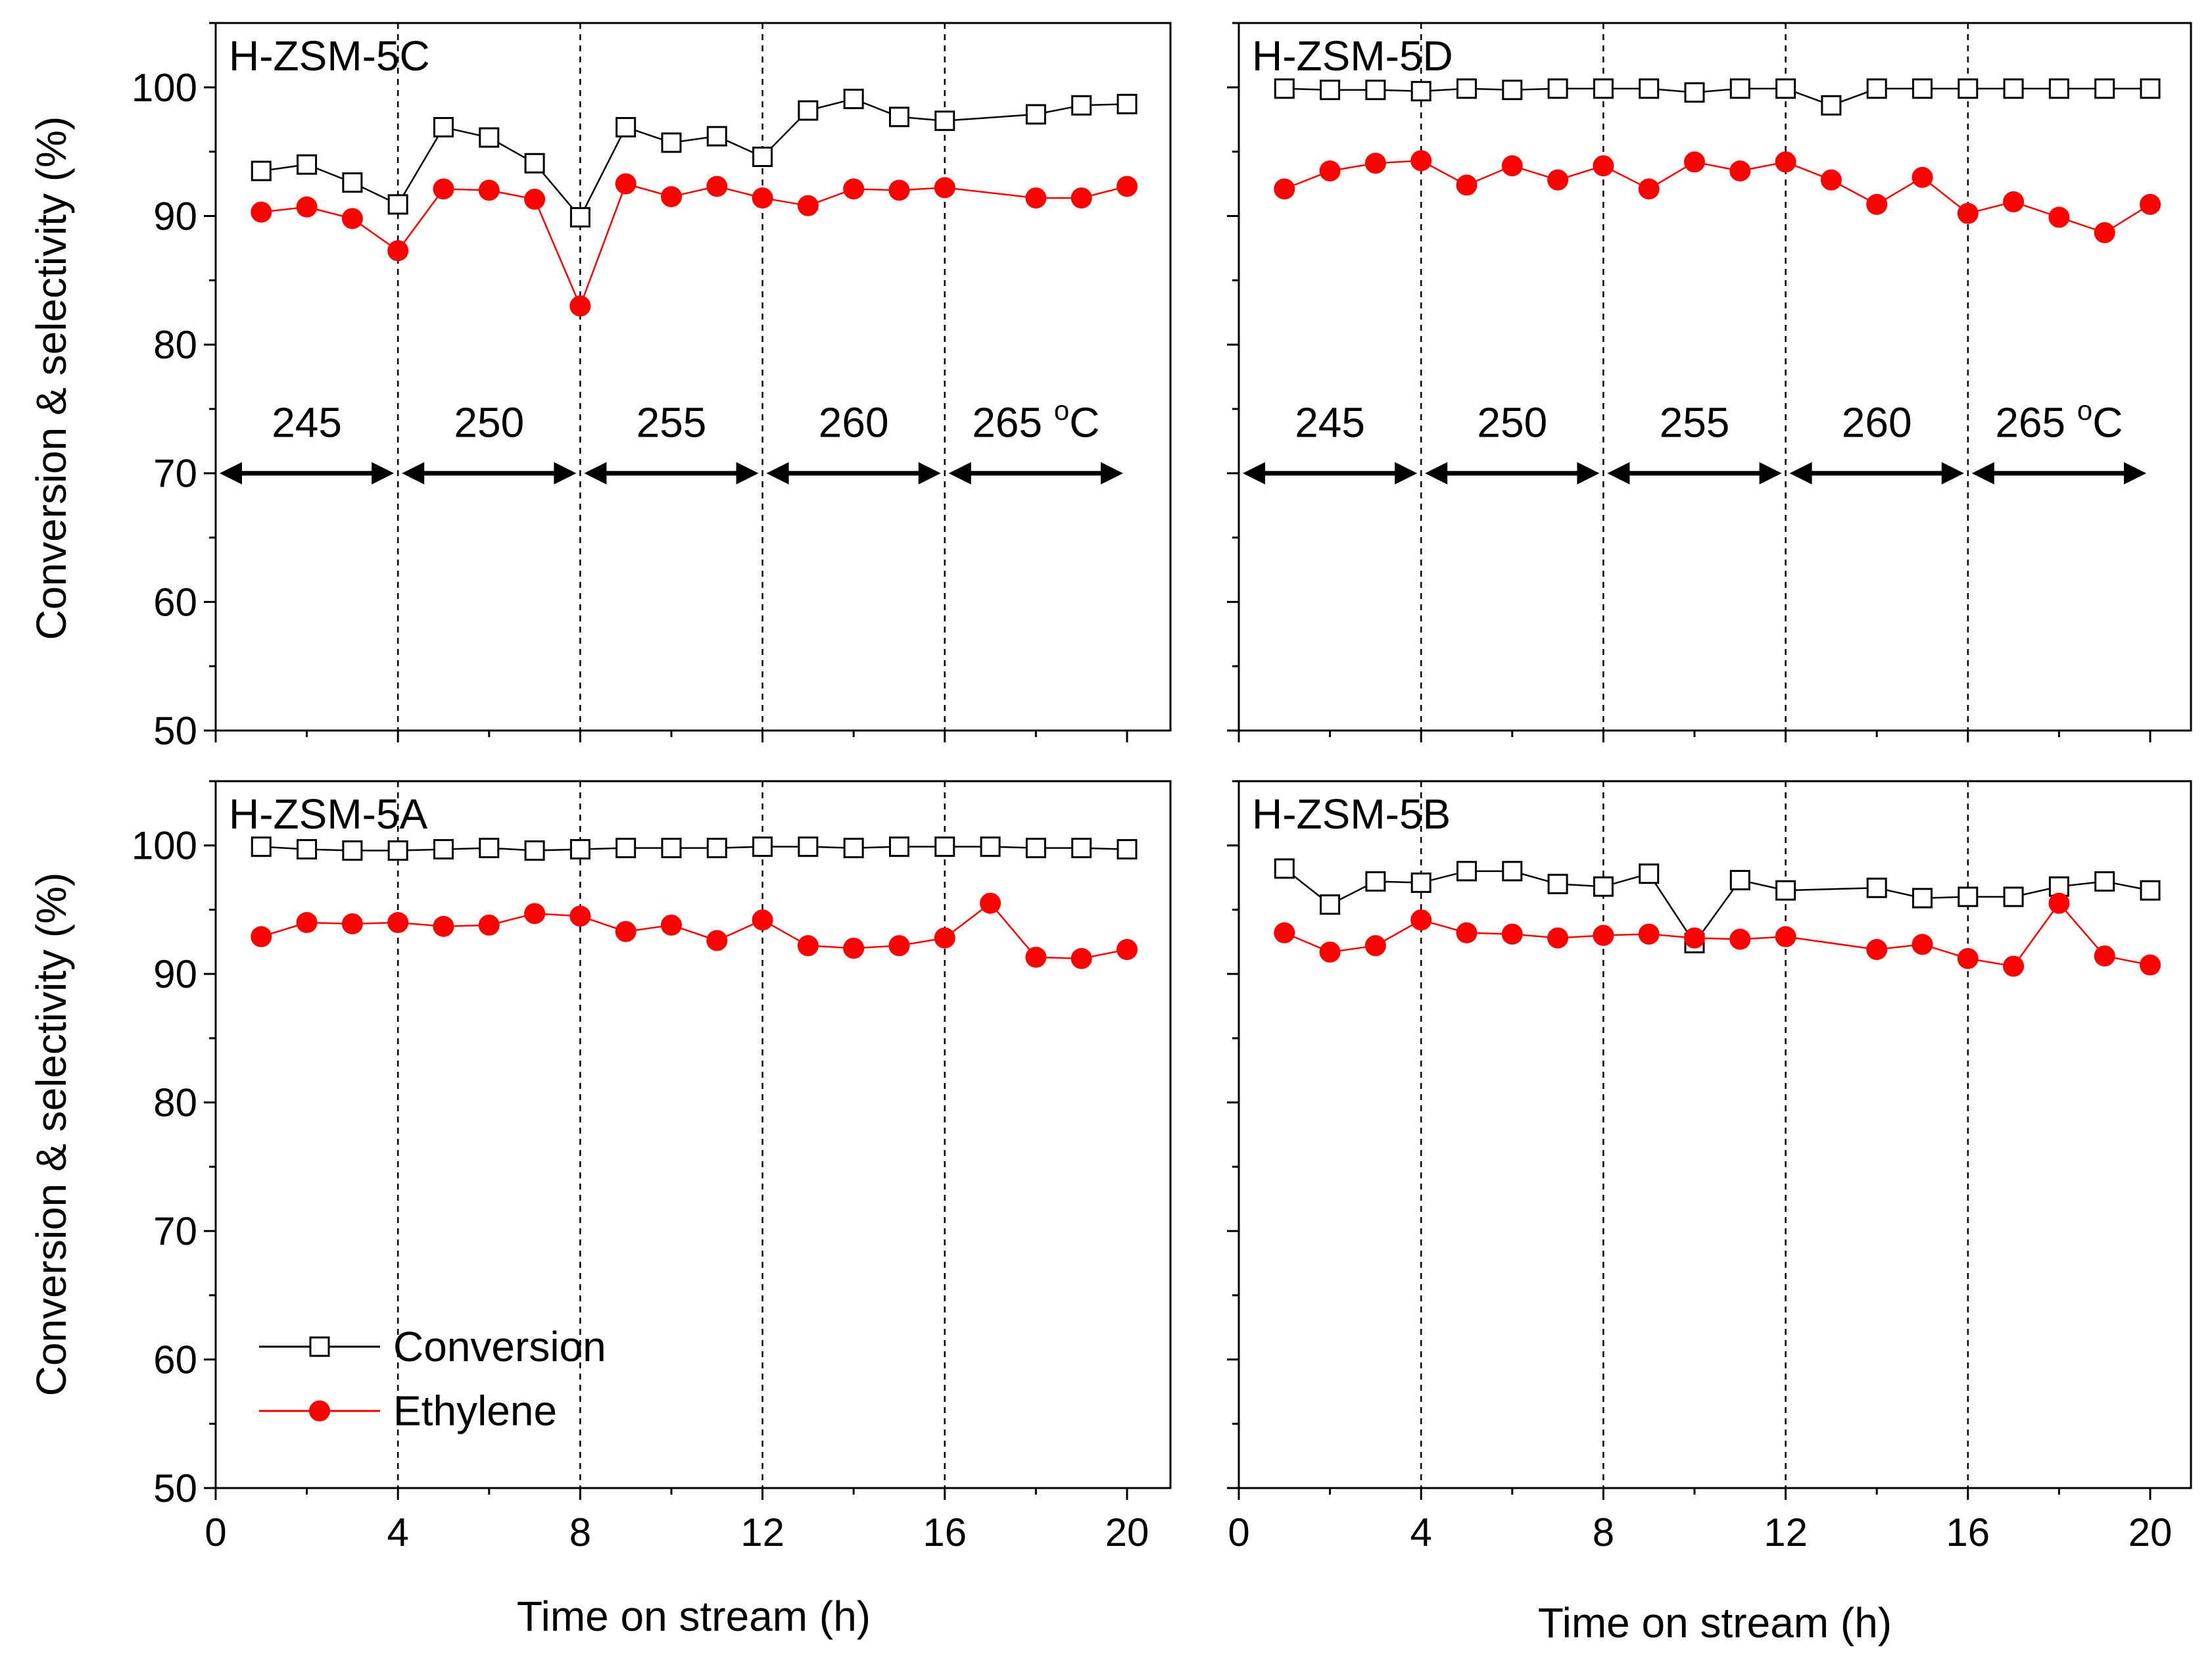 Image resolution: width=2212 pixels, height=1659 pixels. I want to click on panel-title: H-ZSM-5B, so click(1351, 814).